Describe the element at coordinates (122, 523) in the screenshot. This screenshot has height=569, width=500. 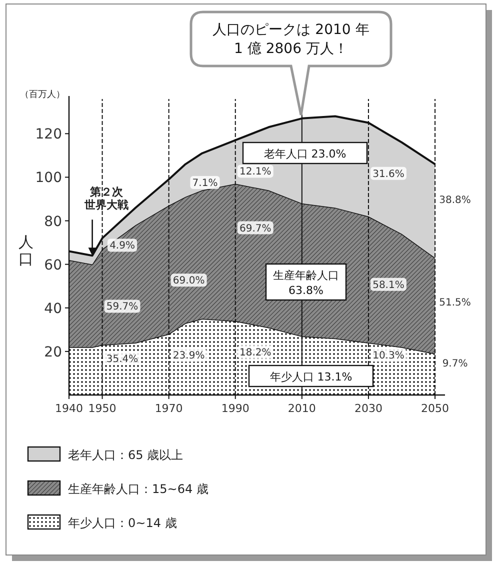
I see `legend-label: 年少人口：0~14 歳` at that location.